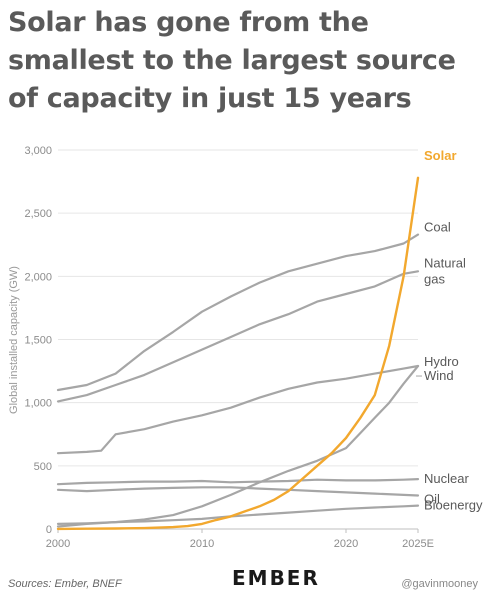 The image size is (484, 599). Describe the element at coordinates (446, 478) in the screenshot. I see `series-label-nuclear: Nuclear` at that location.